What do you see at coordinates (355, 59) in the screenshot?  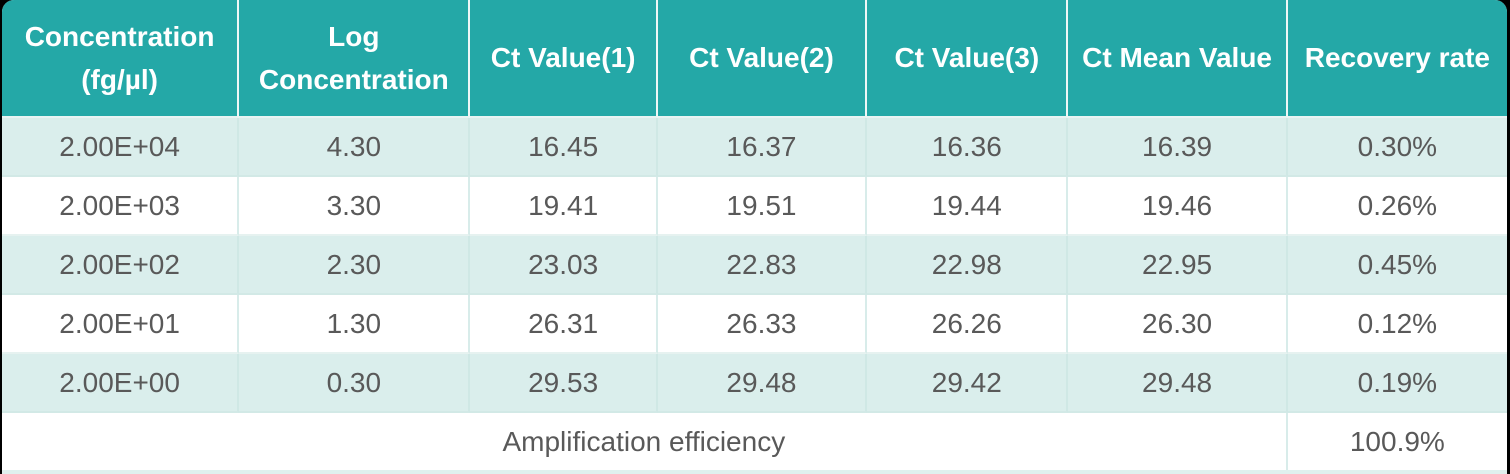 I see `header-log-concentration: Log Concentration` at bounding box center [355, 59].